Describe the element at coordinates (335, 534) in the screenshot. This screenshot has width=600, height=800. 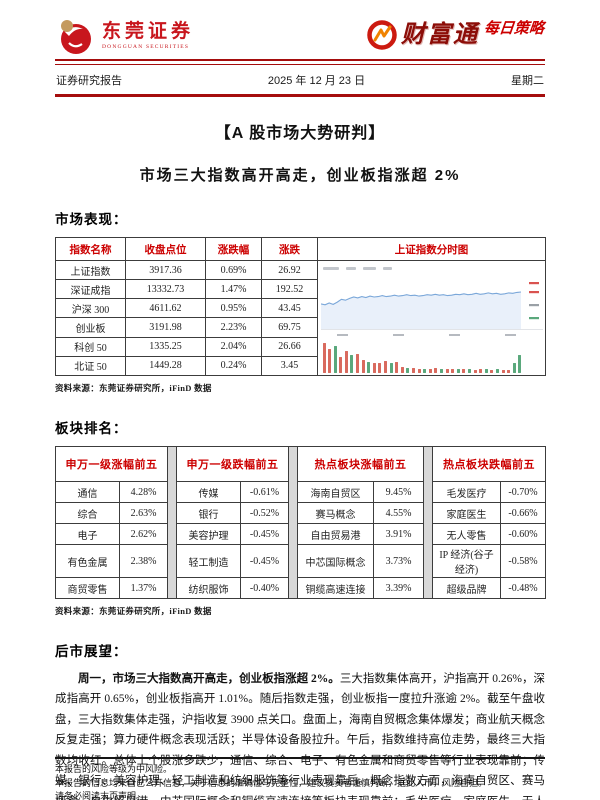
I see `cell-sector-name: 自由贸易港` at that location.